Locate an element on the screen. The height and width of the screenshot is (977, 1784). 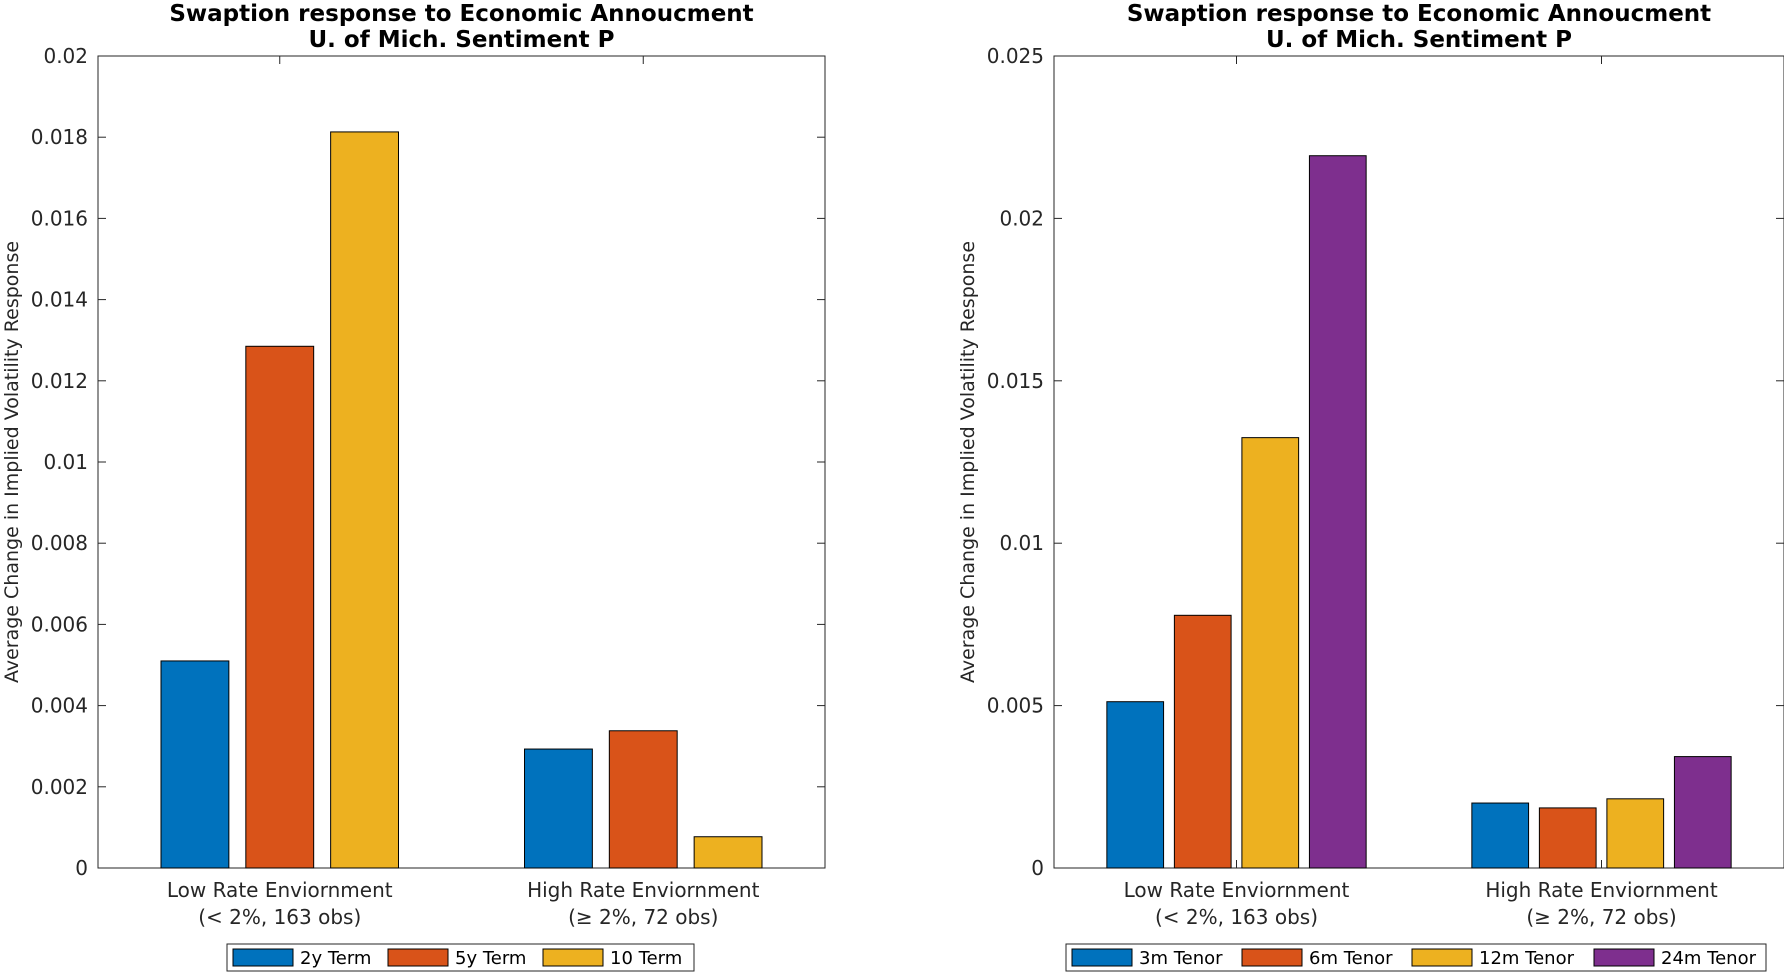
legend-label: 5y Term is located at coordinates (490, 958).